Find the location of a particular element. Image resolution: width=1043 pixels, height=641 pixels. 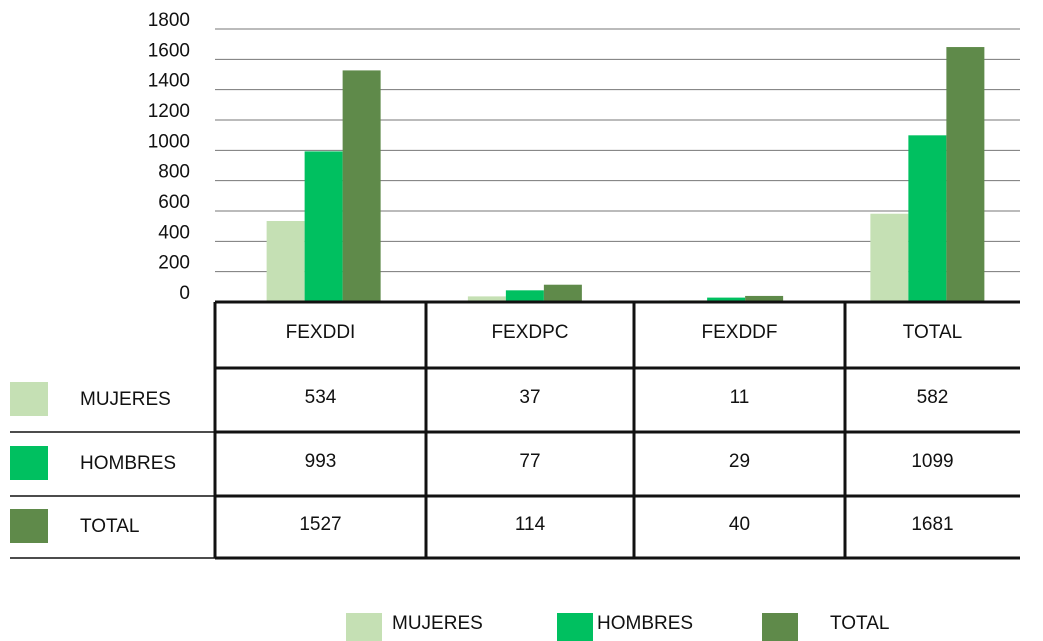

table-header: FEXDDI is located at coordinates (321, 332).